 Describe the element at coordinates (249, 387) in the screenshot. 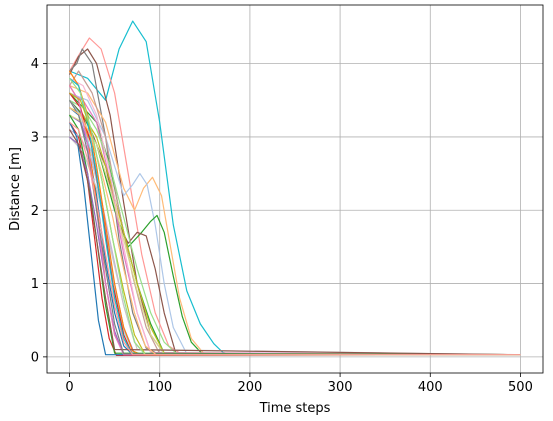

I see `x-tick-label: 200` at that location.